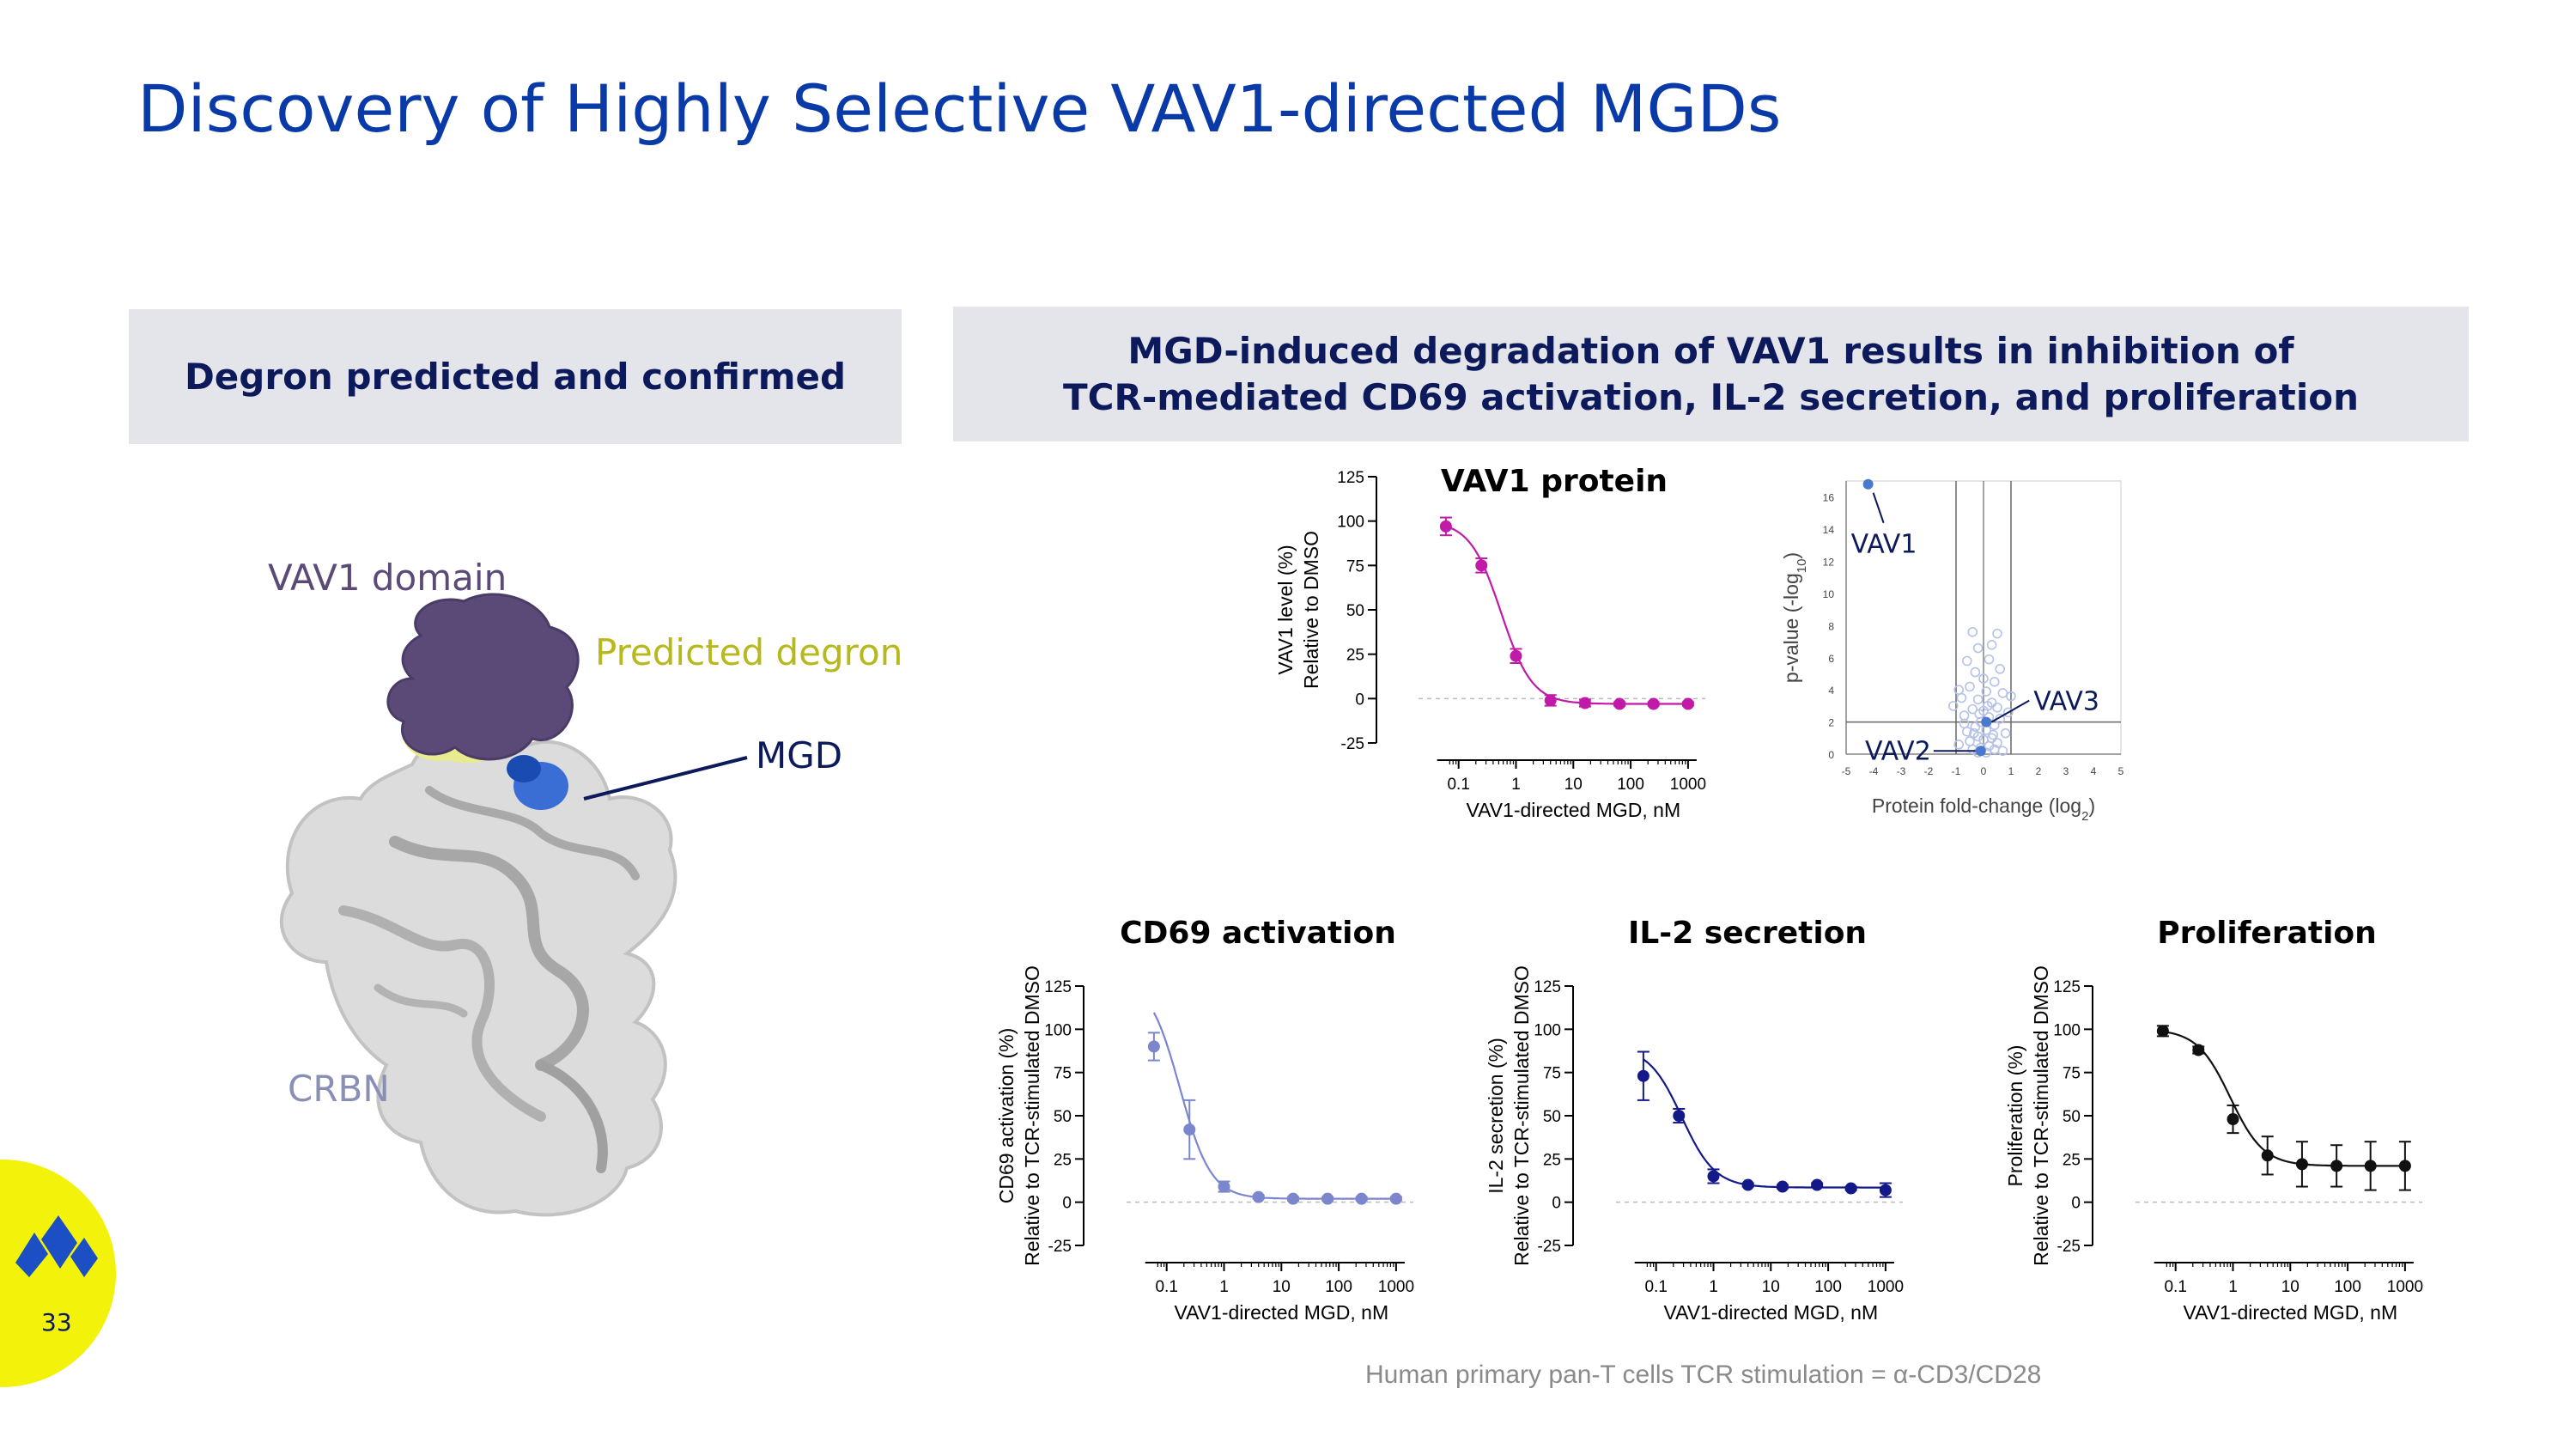 The width and height of the screenshot is (2576, 1449). I want to click on y-tick-label: 4, so click(1831, 691).